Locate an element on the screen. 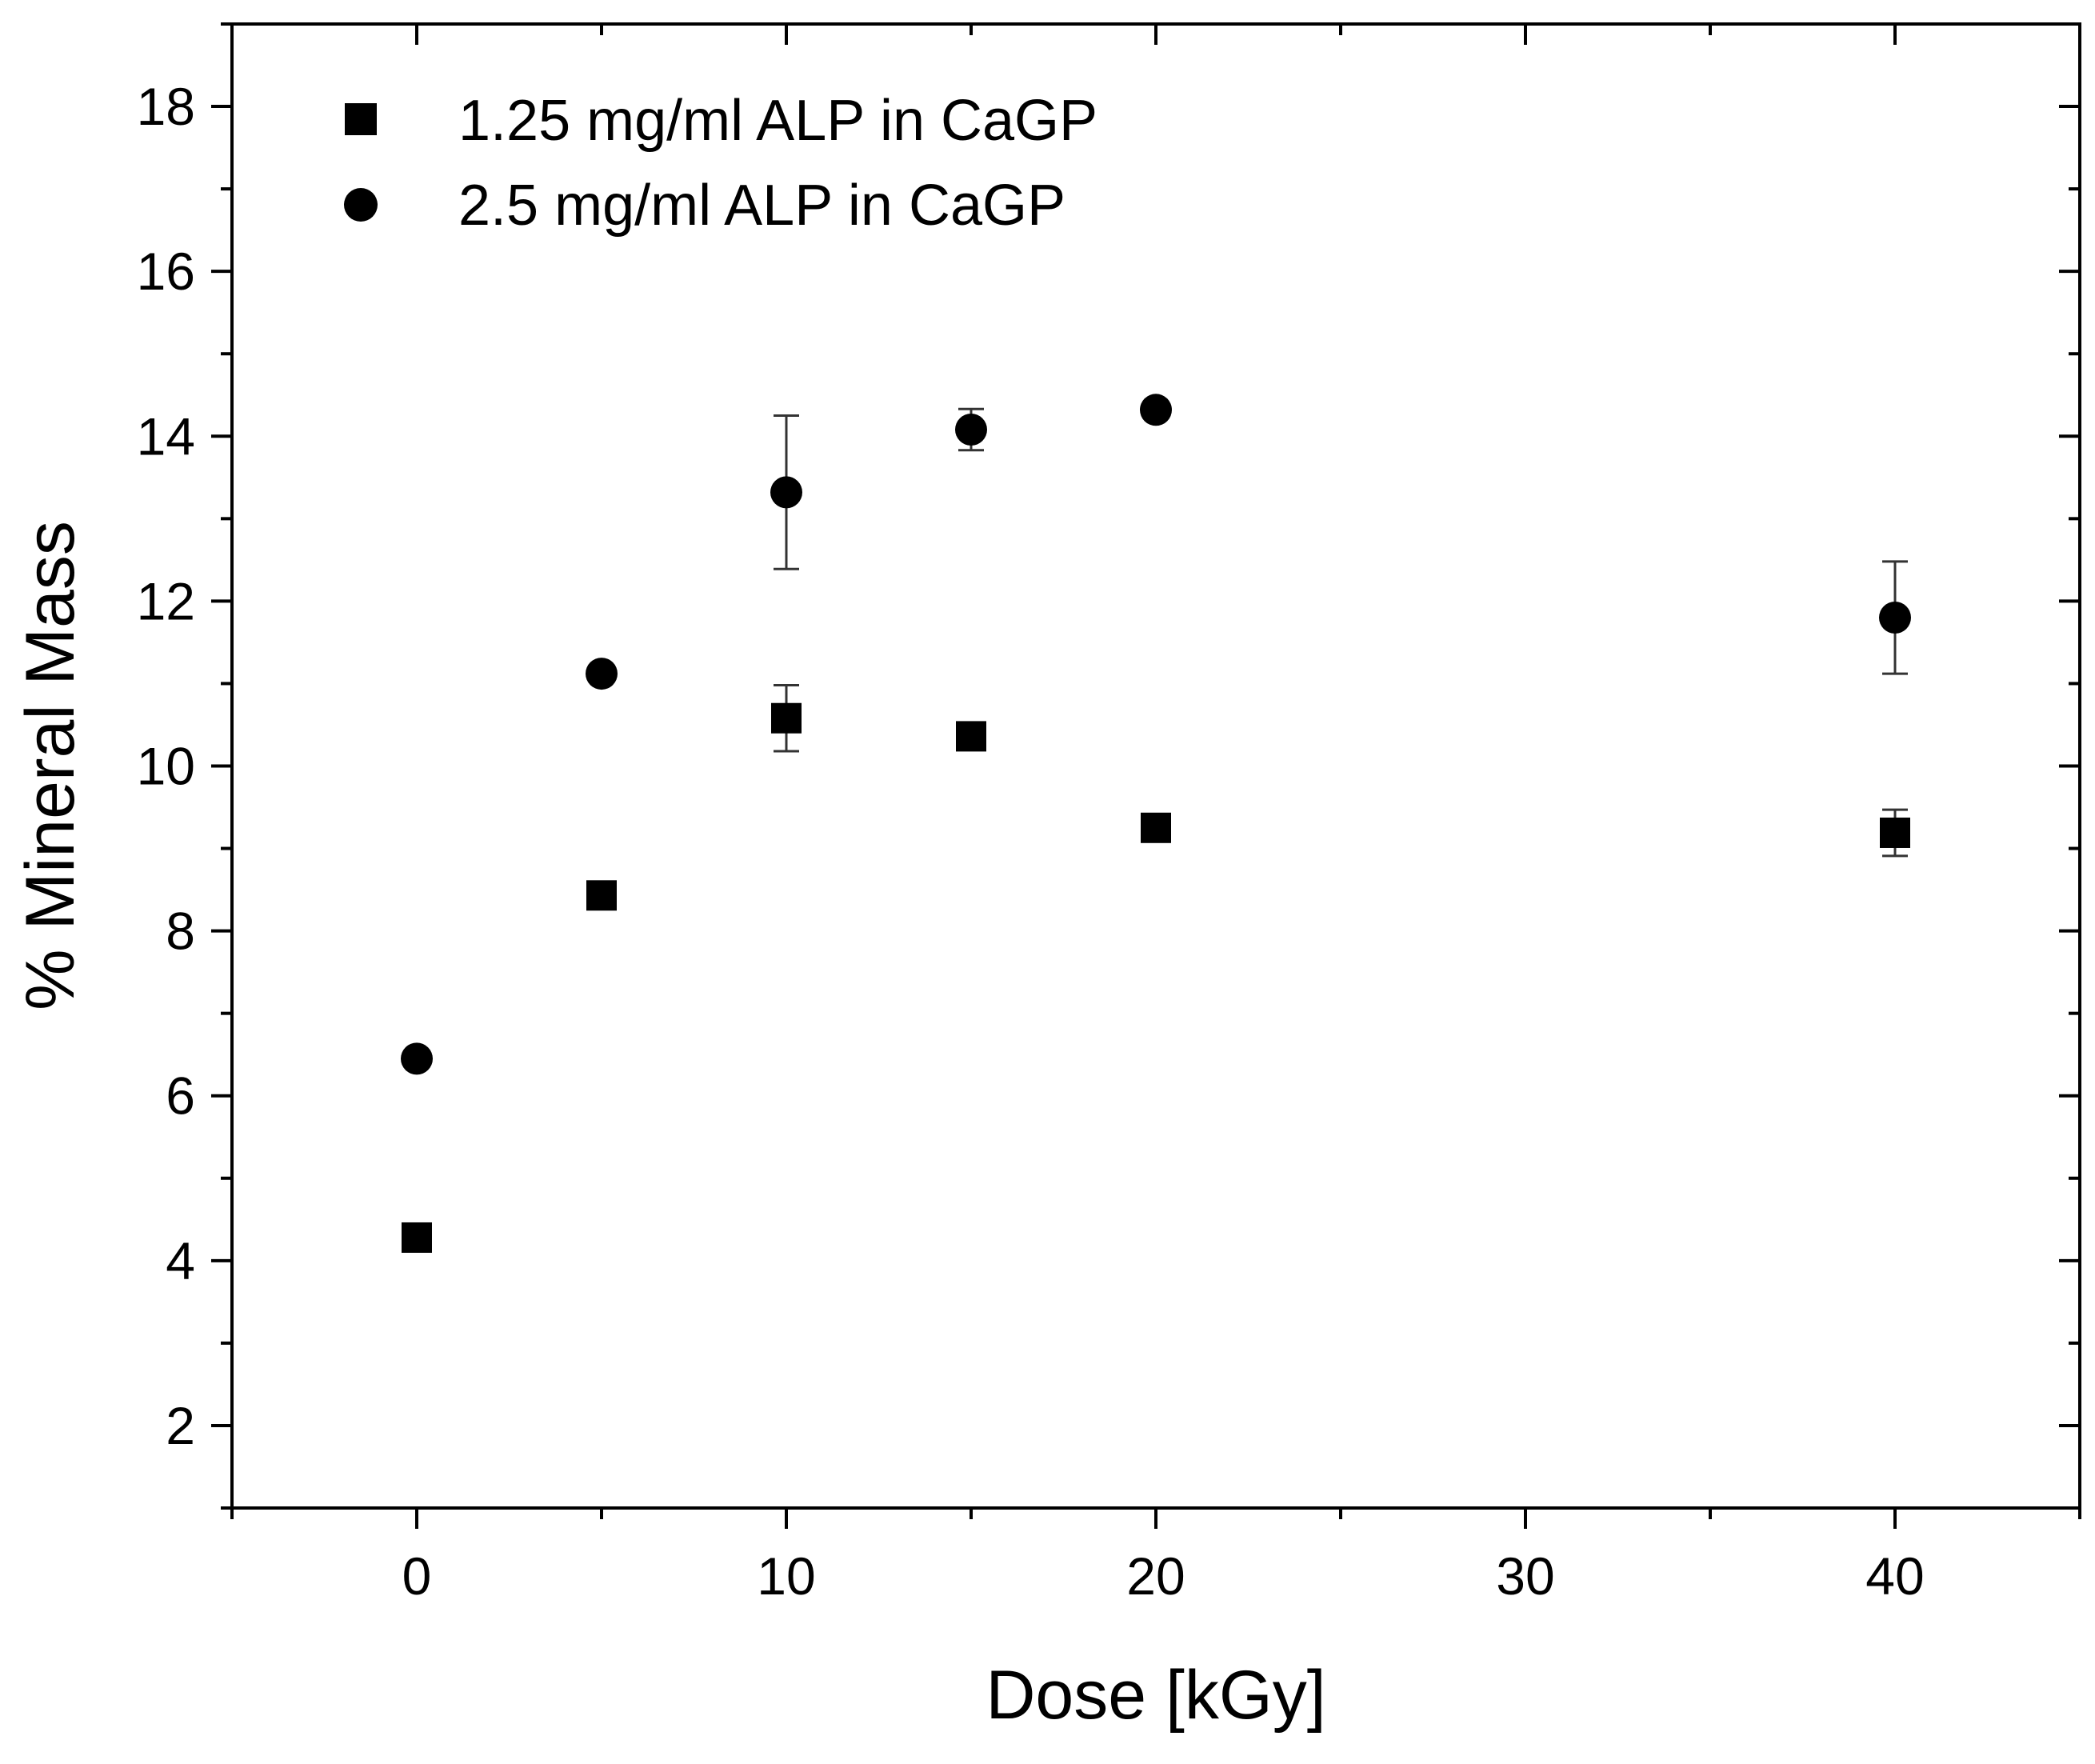 The width and height of the screenshot is (2095, 1764). y-tick-label: 18 is located at coordinates (166, 106).